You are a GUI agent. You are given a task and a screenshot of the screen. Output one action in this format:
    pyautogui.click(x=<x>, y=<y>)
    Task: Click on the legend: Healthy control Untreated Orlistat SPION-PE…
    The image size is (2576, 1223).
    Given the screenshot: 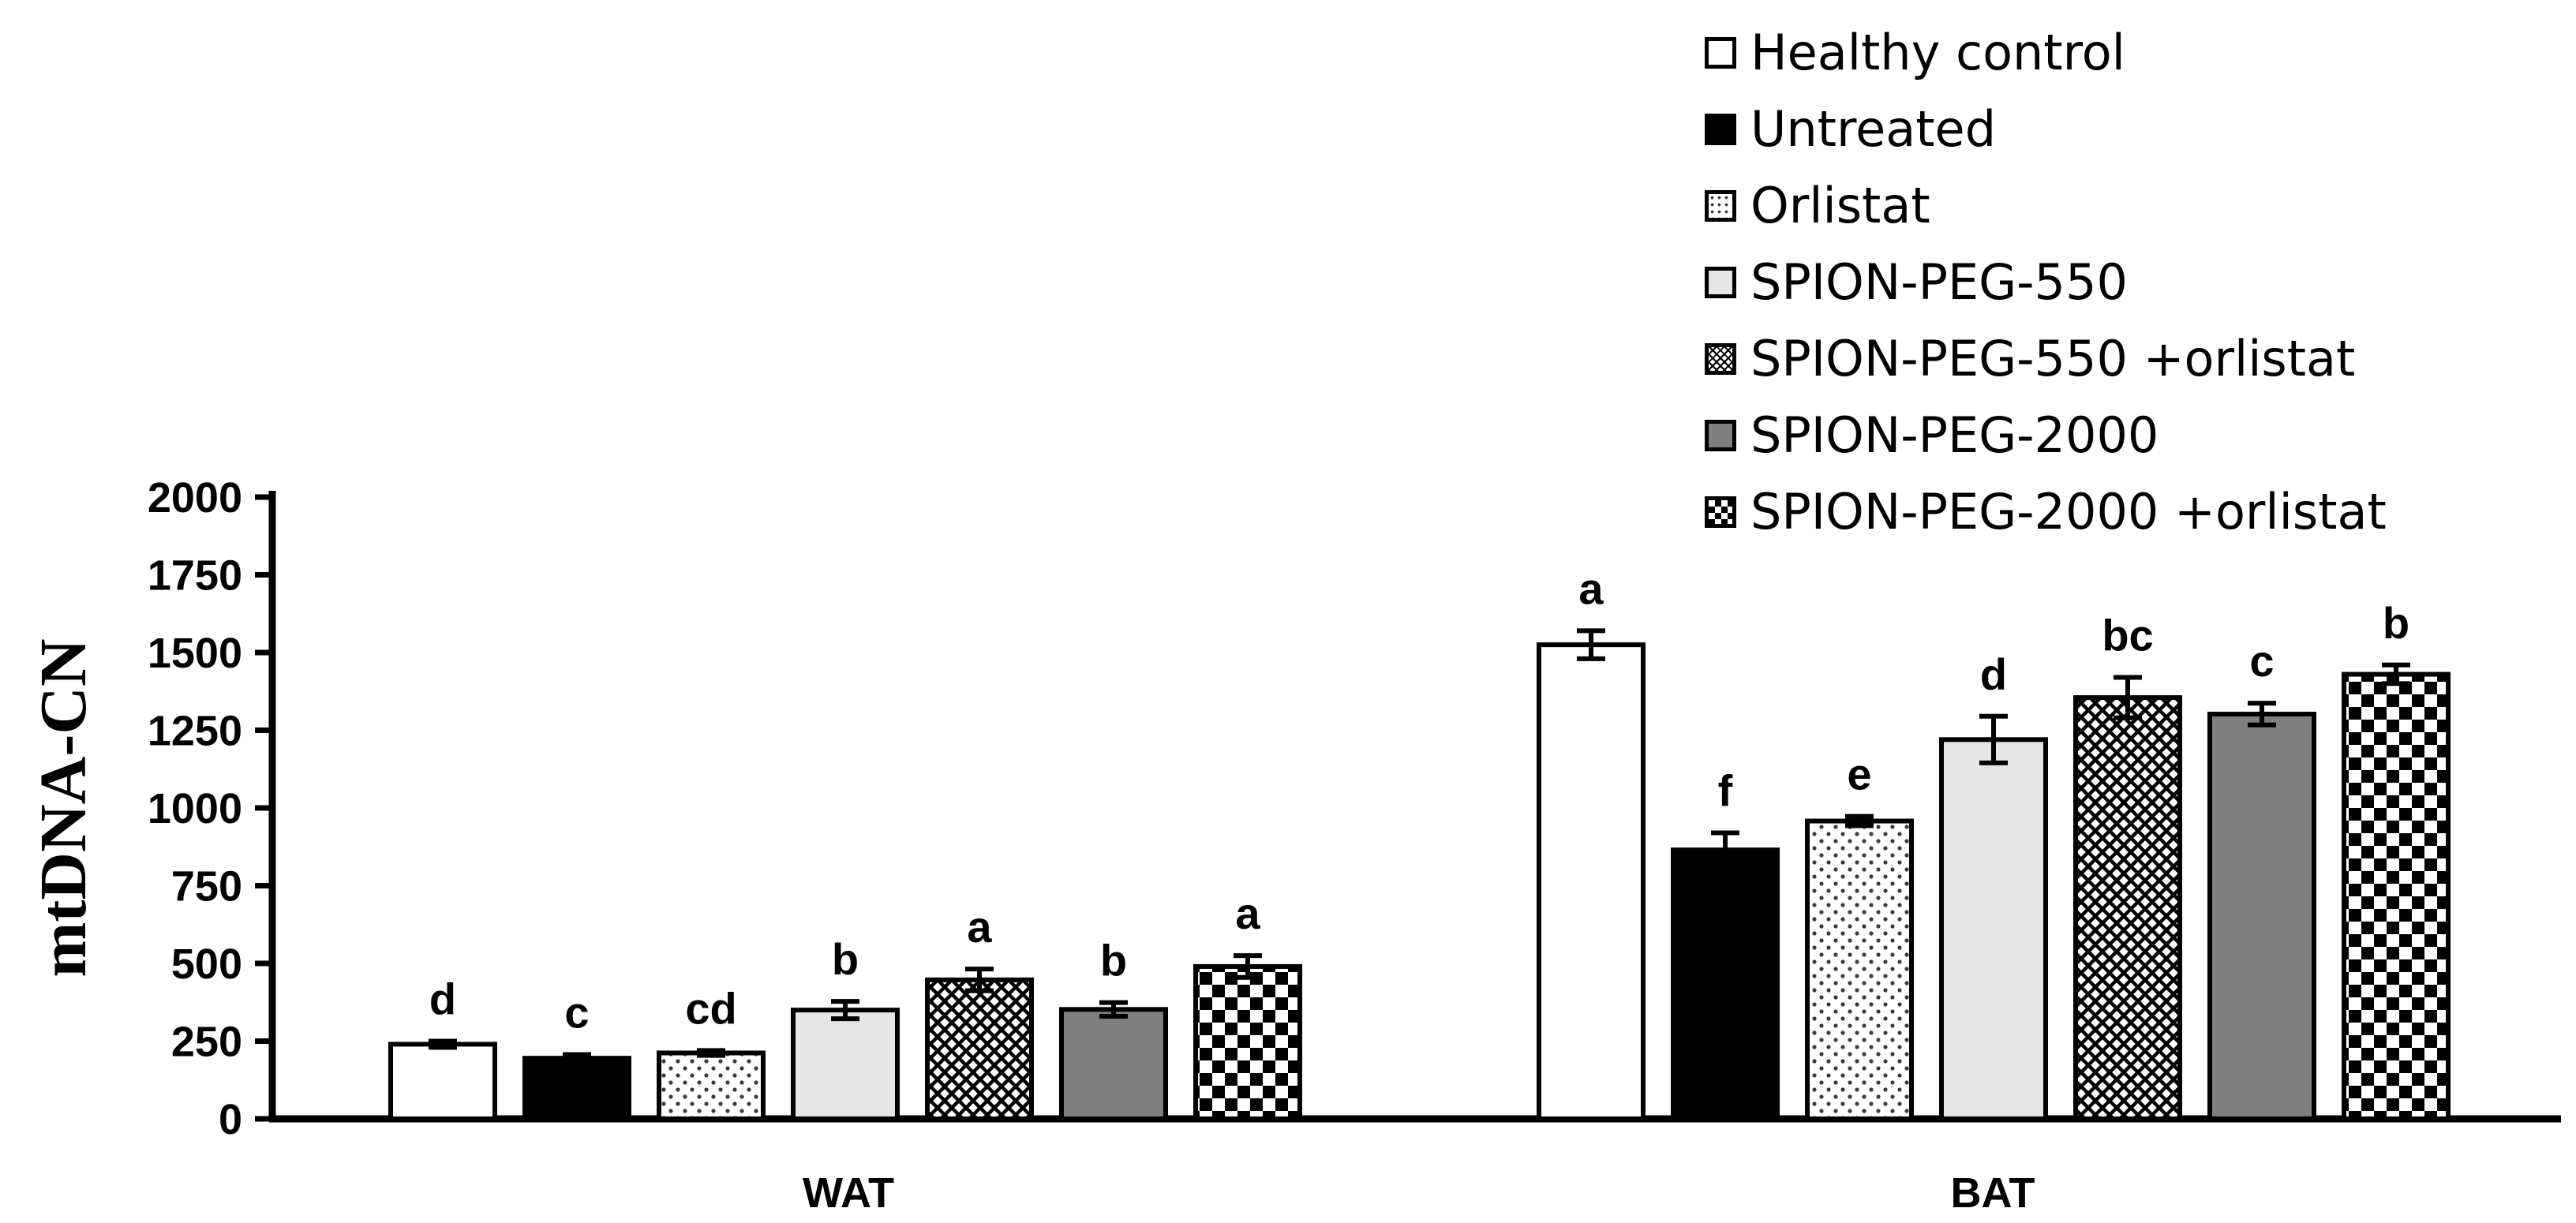 What is the action you would take?
    pyautogui.click(x=2046, y=282)
    